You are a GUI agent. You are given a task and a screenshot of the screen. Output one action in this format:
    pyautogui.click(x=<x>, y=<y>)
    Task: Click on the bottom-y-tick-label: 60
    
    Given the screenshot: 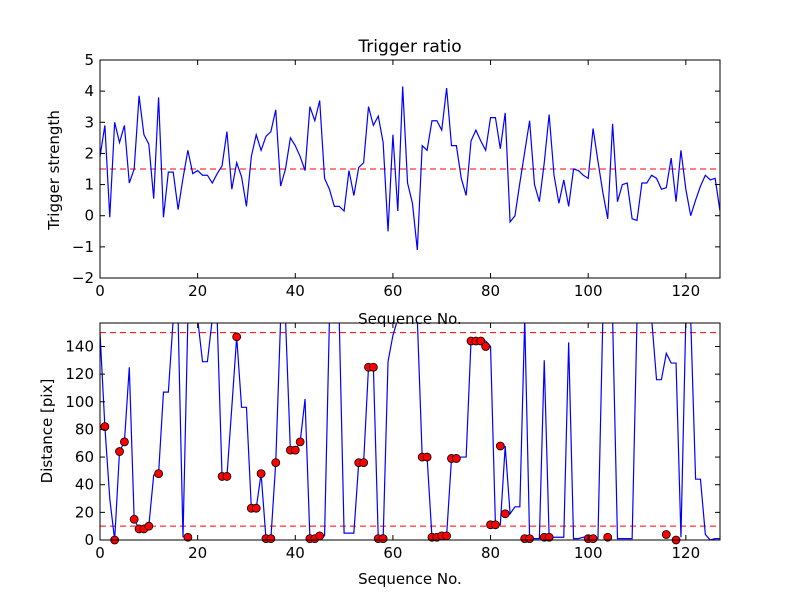 What is the action you would take?
    pyautogui.click(x=84, y=457)
    